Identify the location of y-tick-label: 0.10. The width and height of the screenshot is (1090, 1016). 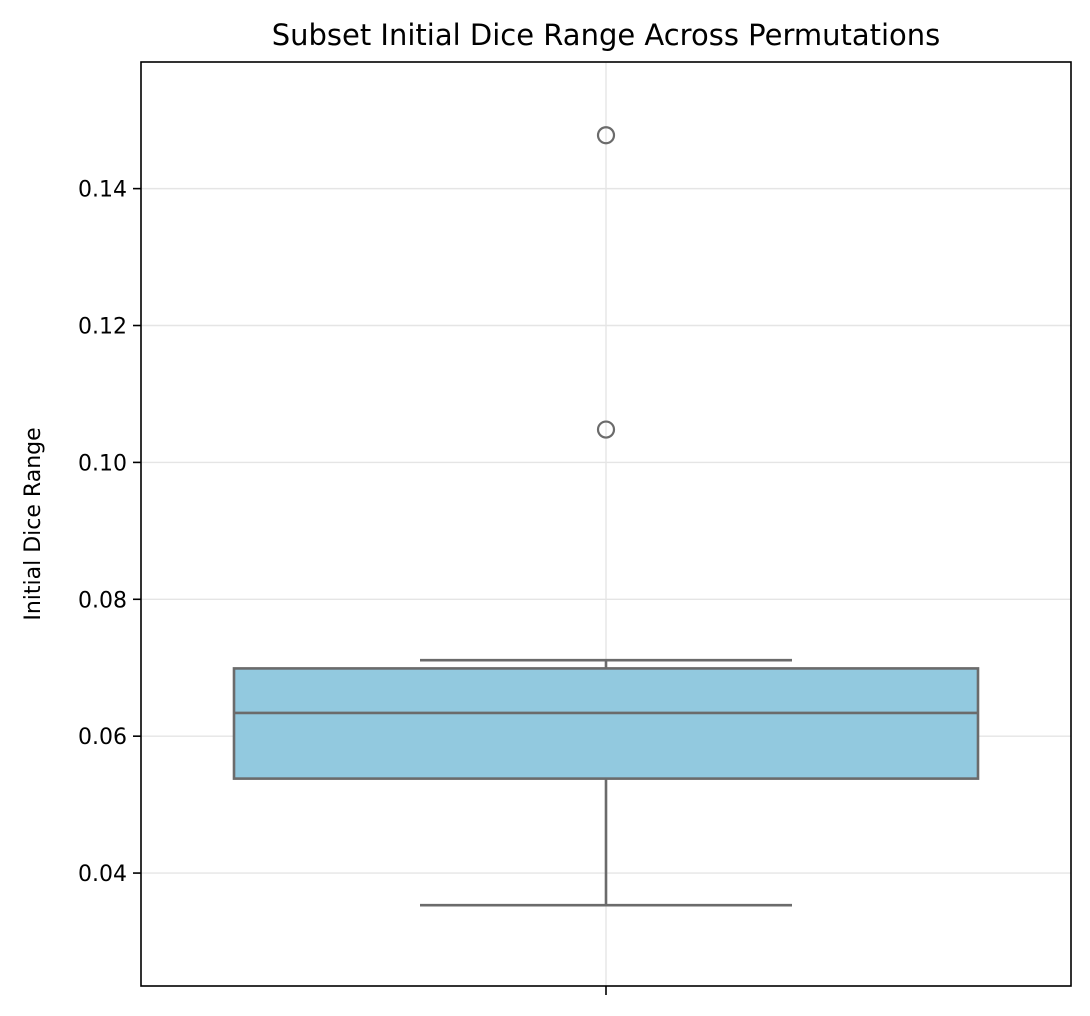
(102, 463).